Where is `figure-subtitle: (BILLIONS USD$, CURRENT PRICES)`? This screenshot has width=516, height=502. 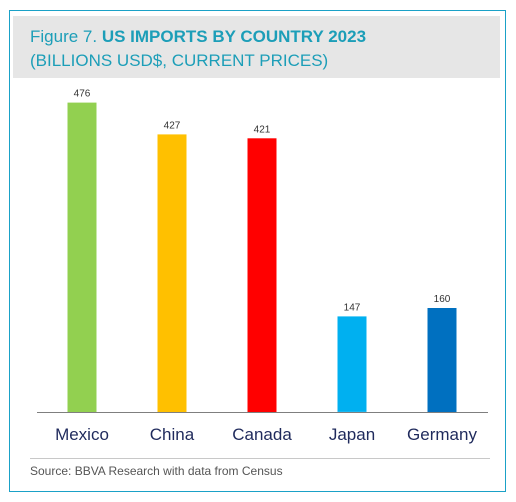 figure-subtitle: (BILLIONS USD$, CURRENT PRICES) is located at coordinates (179, 60).